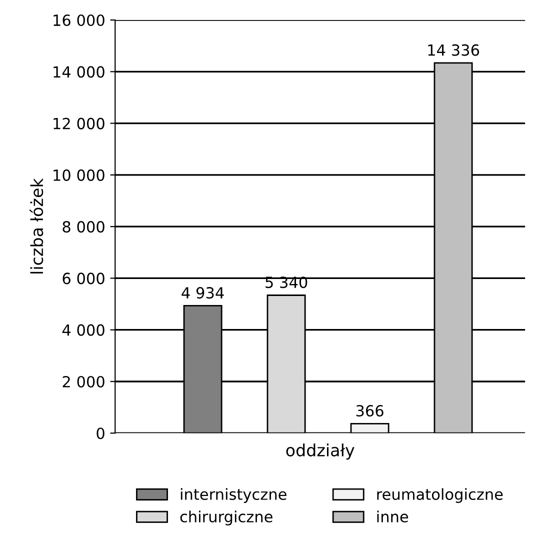 This screenshot has height=556, width=538. Describe the element at coordinates (226, 518) in the screenshot. I see `legend-label: chirurgiczne` at that location.